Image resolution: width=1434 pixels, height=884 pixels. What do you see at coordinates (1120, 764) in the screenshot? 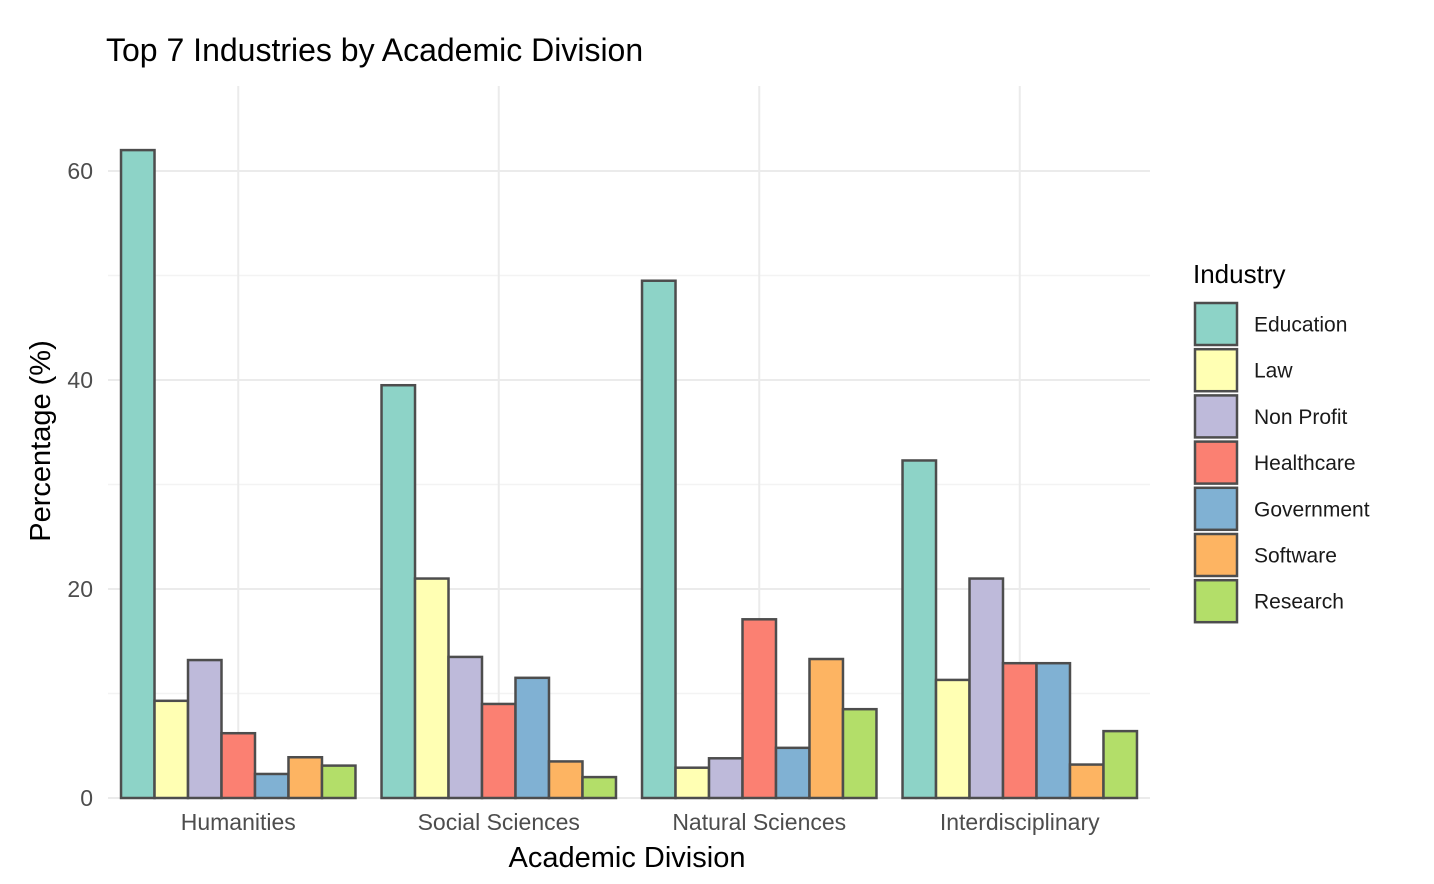
I see `bar-research-interdisciplinary` at bounding box center [1120, 764].